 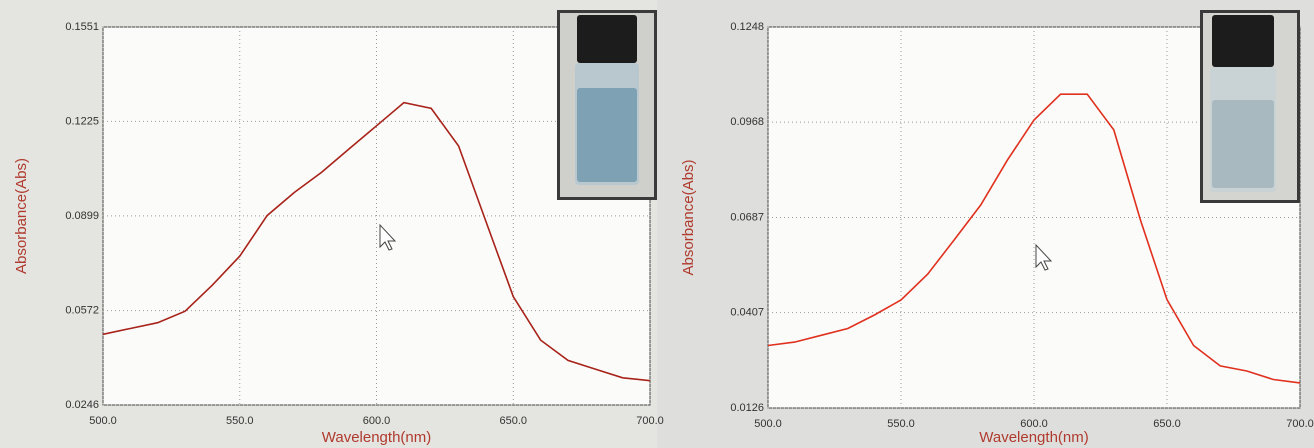 What do you see at coordinates (82, 310) in the screenshot?
I see `y-tick-label: 0.0572` at bounding box center [82, 310].